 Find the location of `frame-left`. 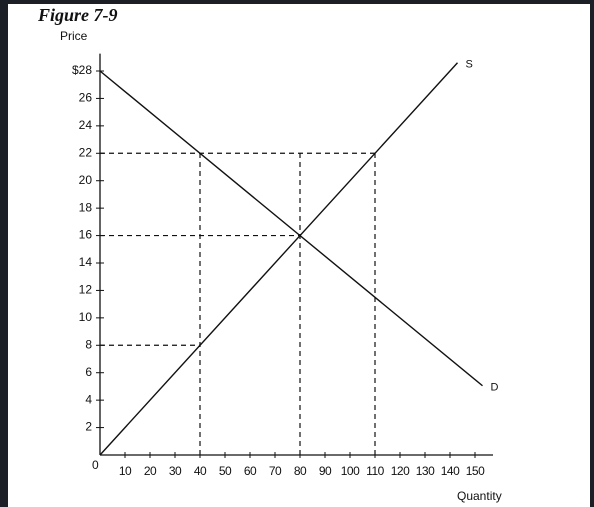

frame-left is located at coordinates (4, 253).